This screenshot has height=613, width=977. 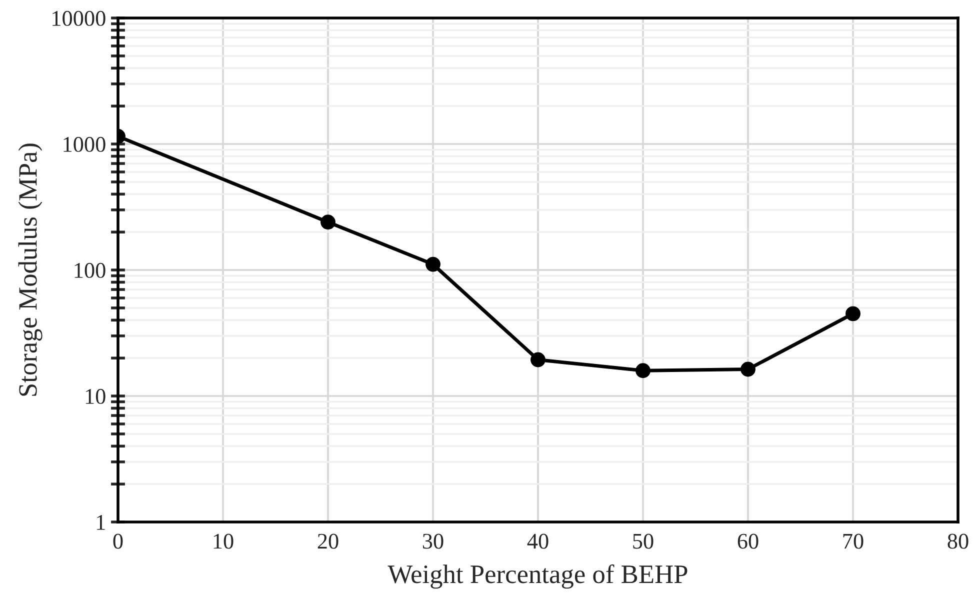 What do you see at coordinates (748, 541) in the screenshot?
I see `x-tick-label: 60` at bounding box center [748, 541].